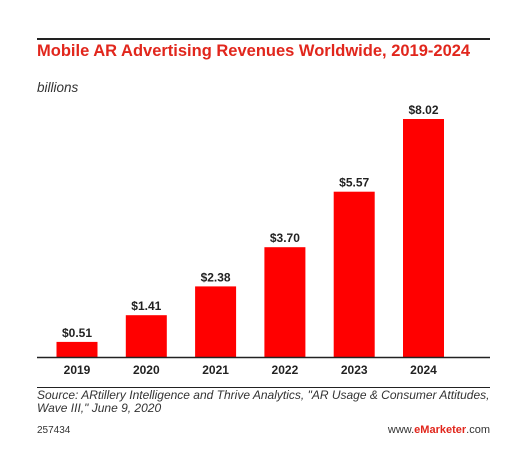  Describe the element at coordinates (423, 238) in the screenshot. I see `bar-2024` at that location.